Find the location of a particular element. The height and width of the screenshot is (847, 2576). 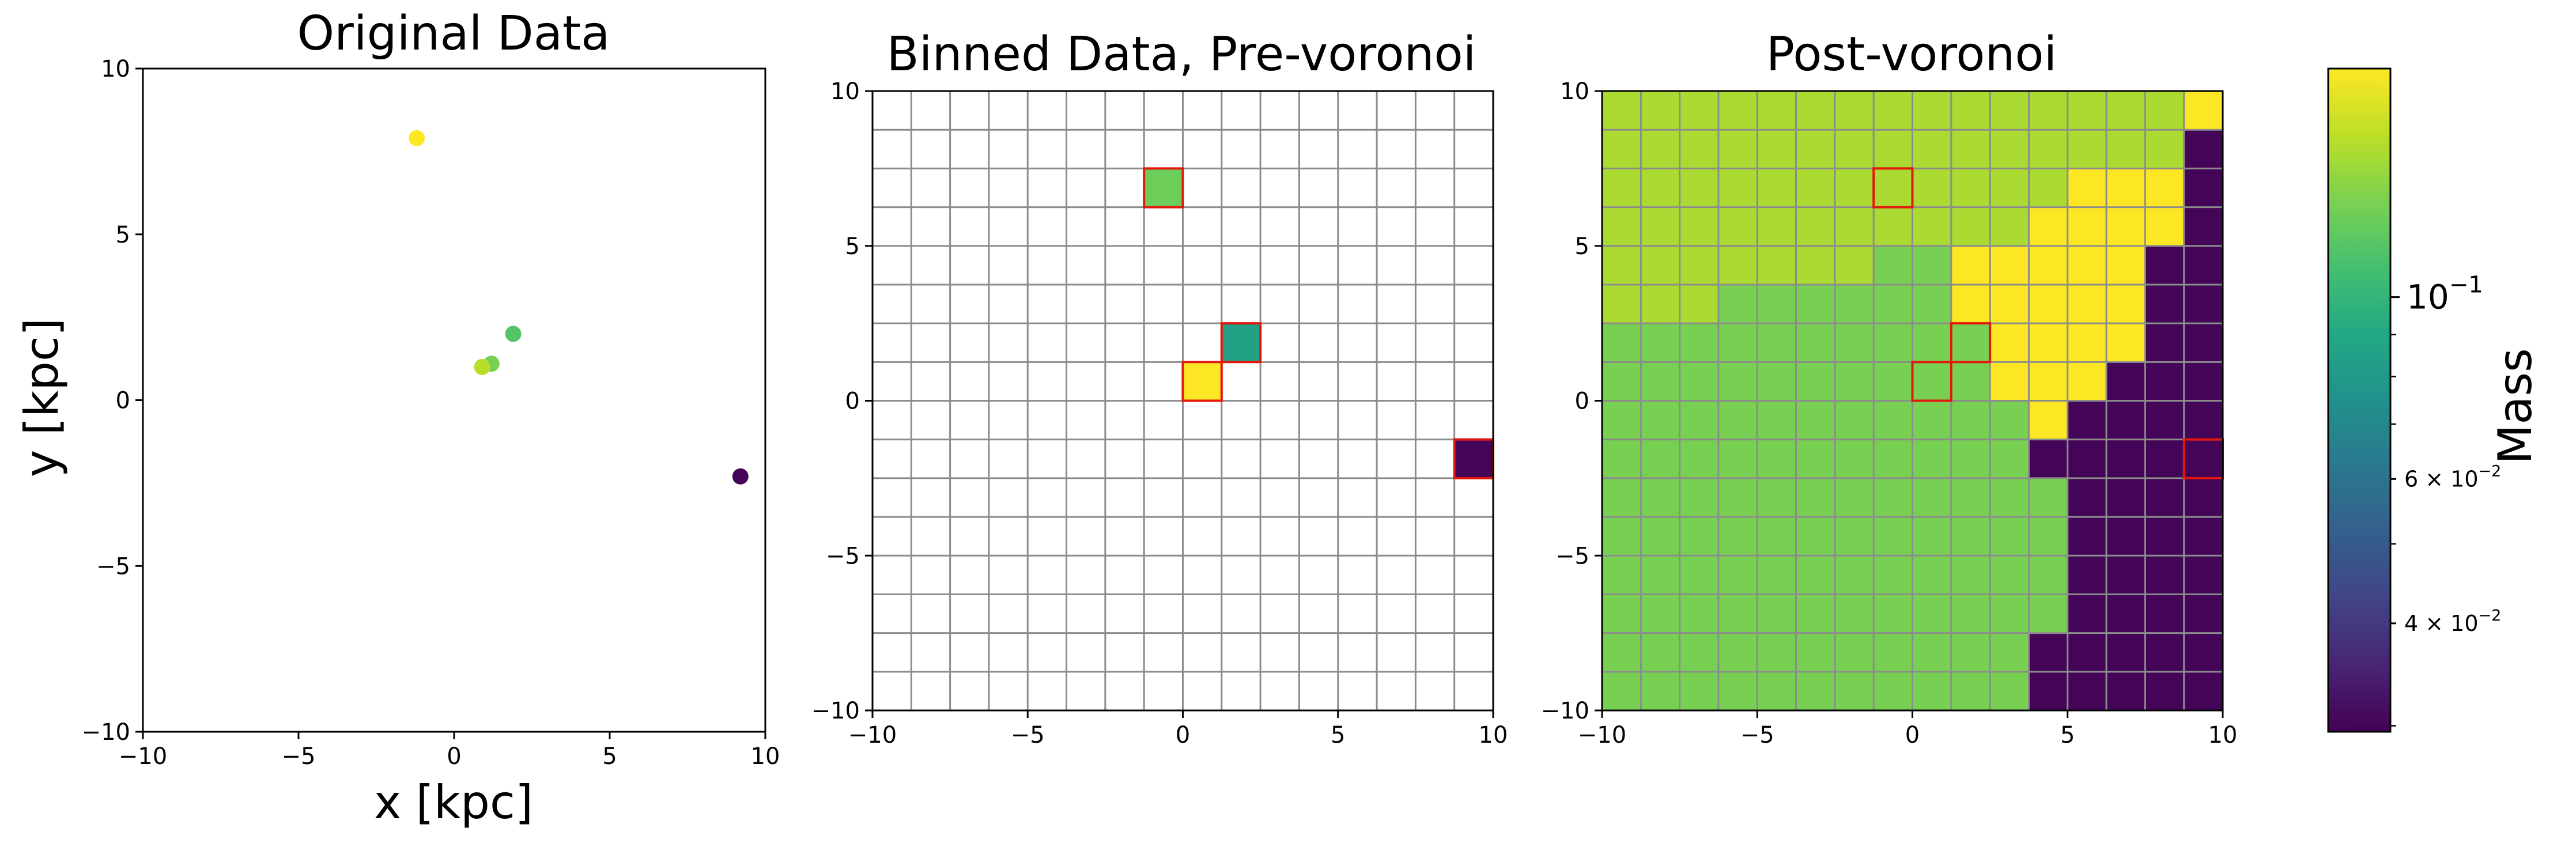

x-tick-label: 0 is located at coordinates (1183, 735).